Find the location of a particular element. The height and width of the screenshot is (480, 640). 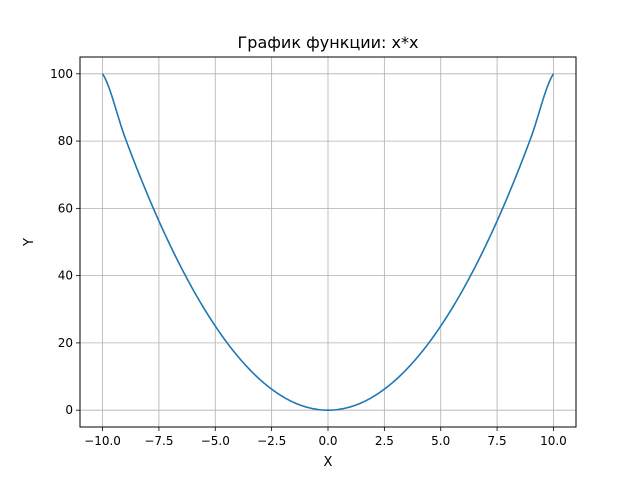

y-axis-label: Y is located at coordinates (29, 242).